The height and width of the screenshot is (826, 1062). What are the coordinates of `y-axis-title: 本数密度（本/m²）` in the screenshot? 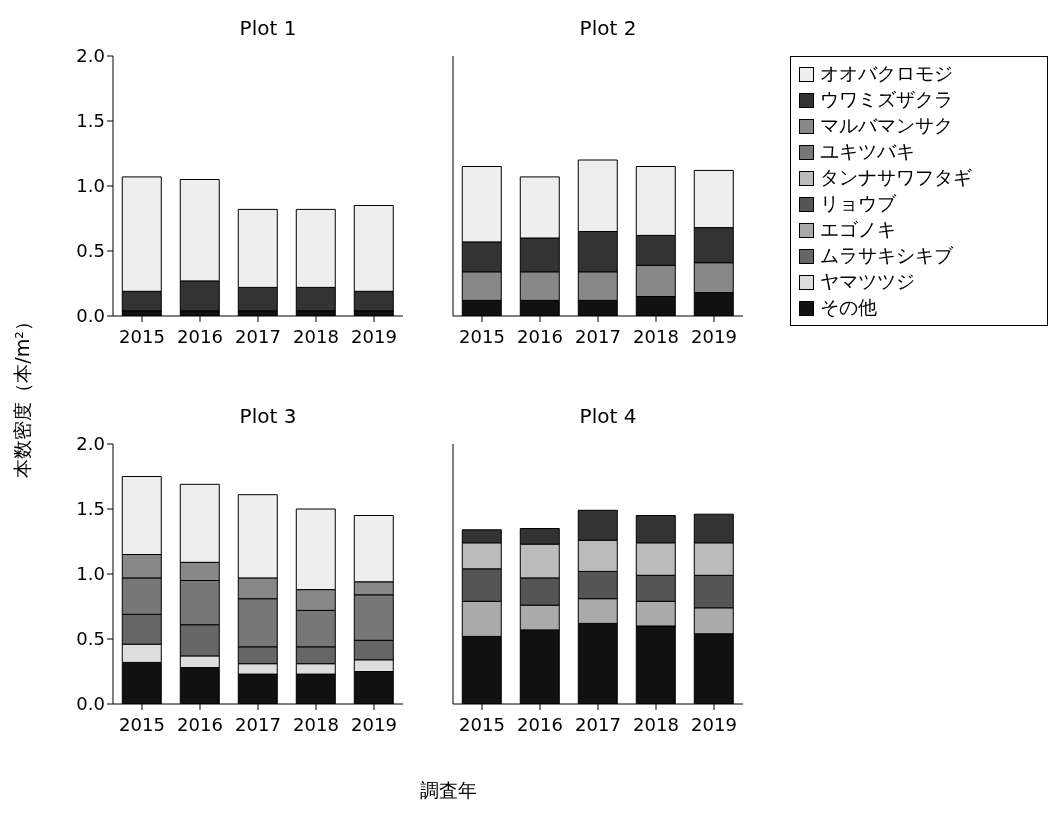 It's located at (22, 395).